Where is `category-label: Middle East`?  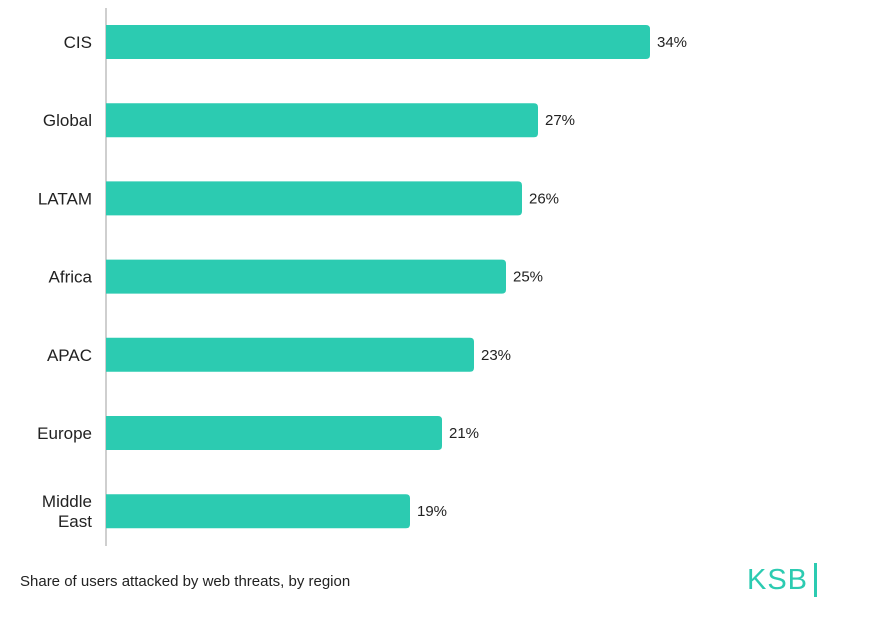
category-label: Middle East is located at coordinates (67, 511).